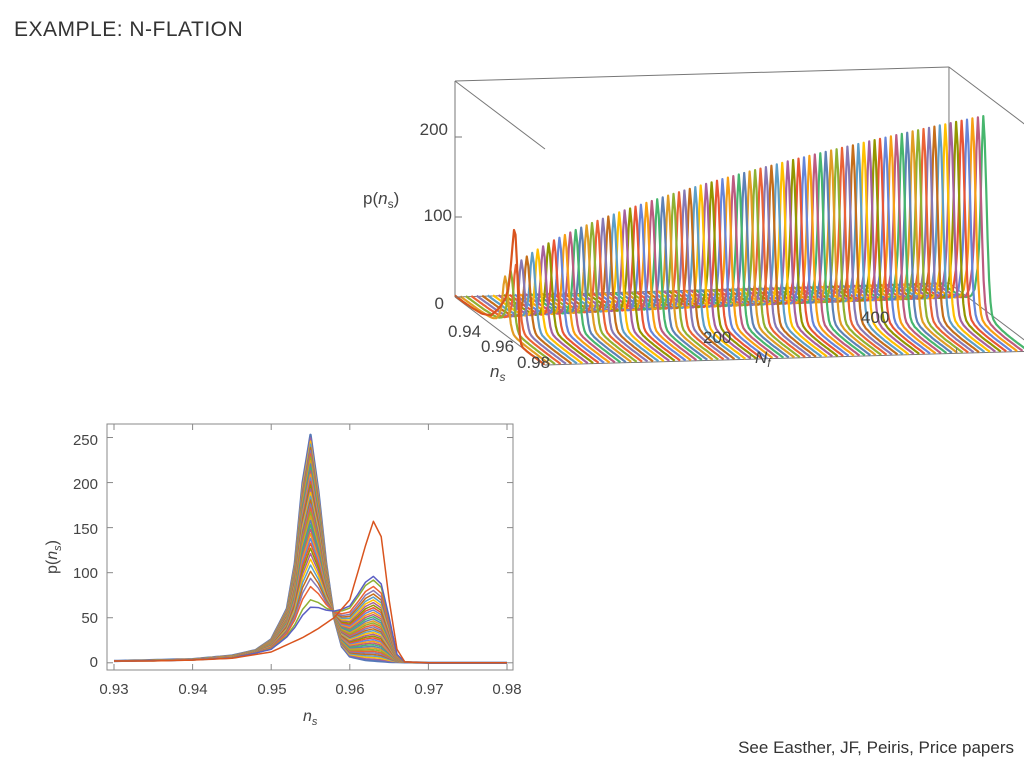  Describe the element at coordinates (497, 346) in the screenshot. I see `ns-tick-096: 0.96` at that location.